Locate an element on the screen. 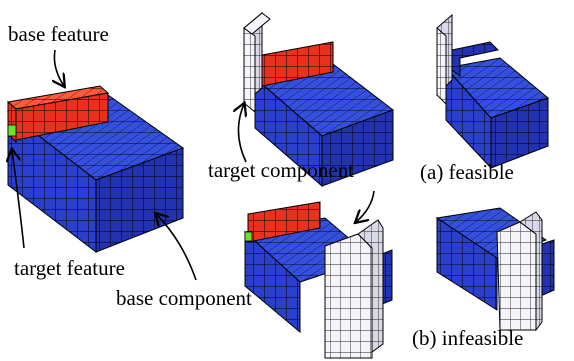 This screenshot has height=361, width=574. fa-base-right is located at coordinates (519, 133).